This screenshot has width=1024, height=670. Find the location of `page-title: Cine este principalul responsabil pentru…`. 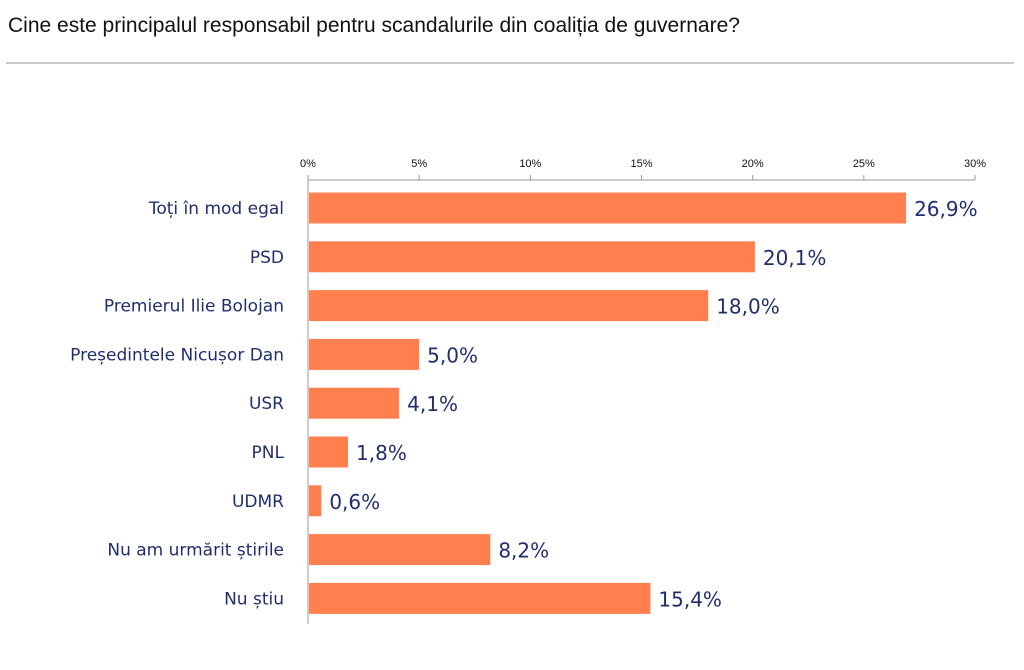

page-title: Cine este principalul responsabil pentru… is located at coordinates (374, 25).